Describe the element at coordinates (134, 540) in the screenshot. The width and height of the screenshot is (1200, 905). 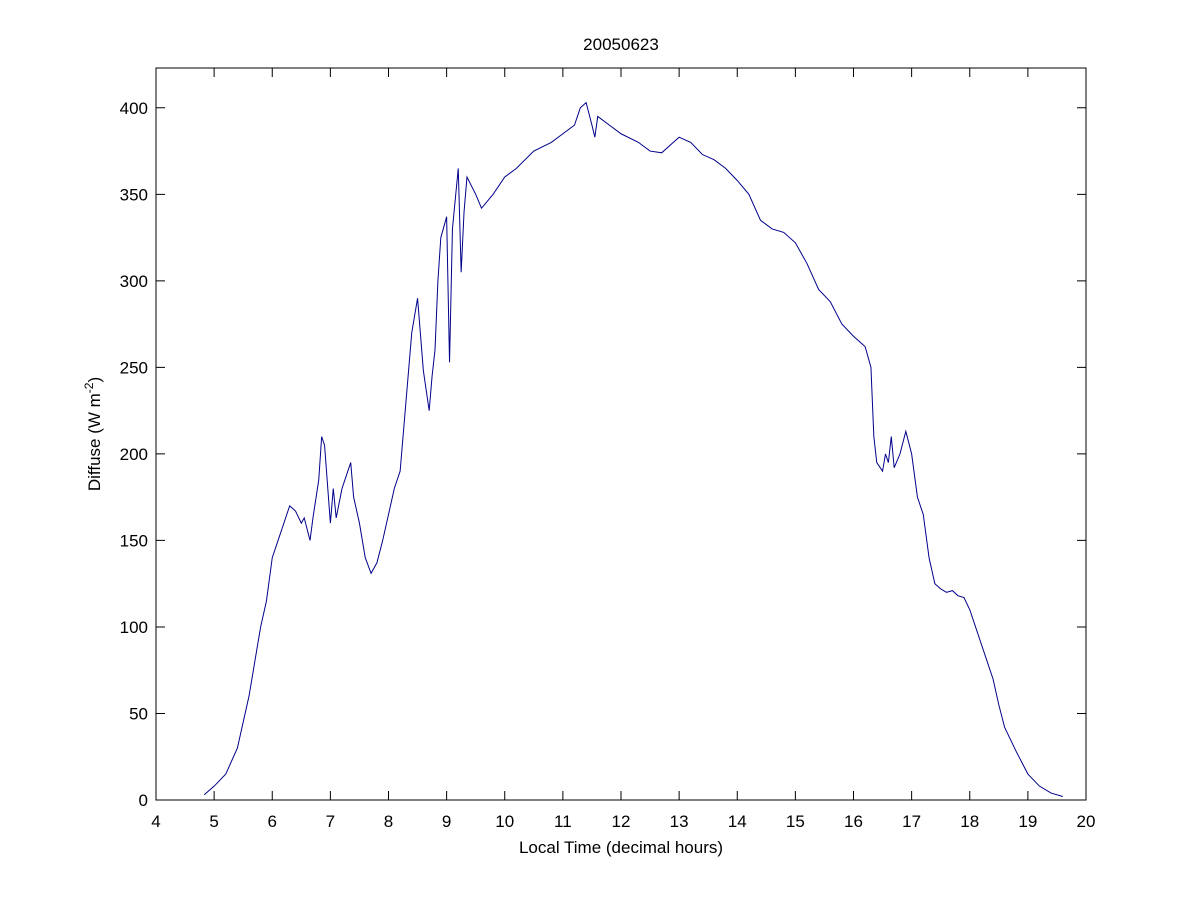
I see `y-tick-label: 150` at that location.